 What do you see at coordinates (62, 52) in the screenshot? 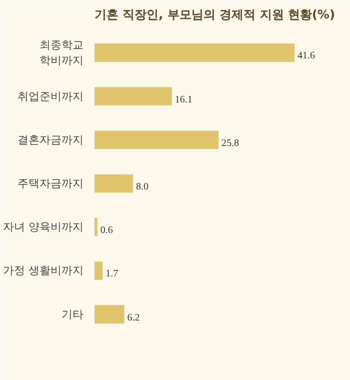
I see `y-tick-label: 최종학교 학비까지` at bounding box center [62, 52].